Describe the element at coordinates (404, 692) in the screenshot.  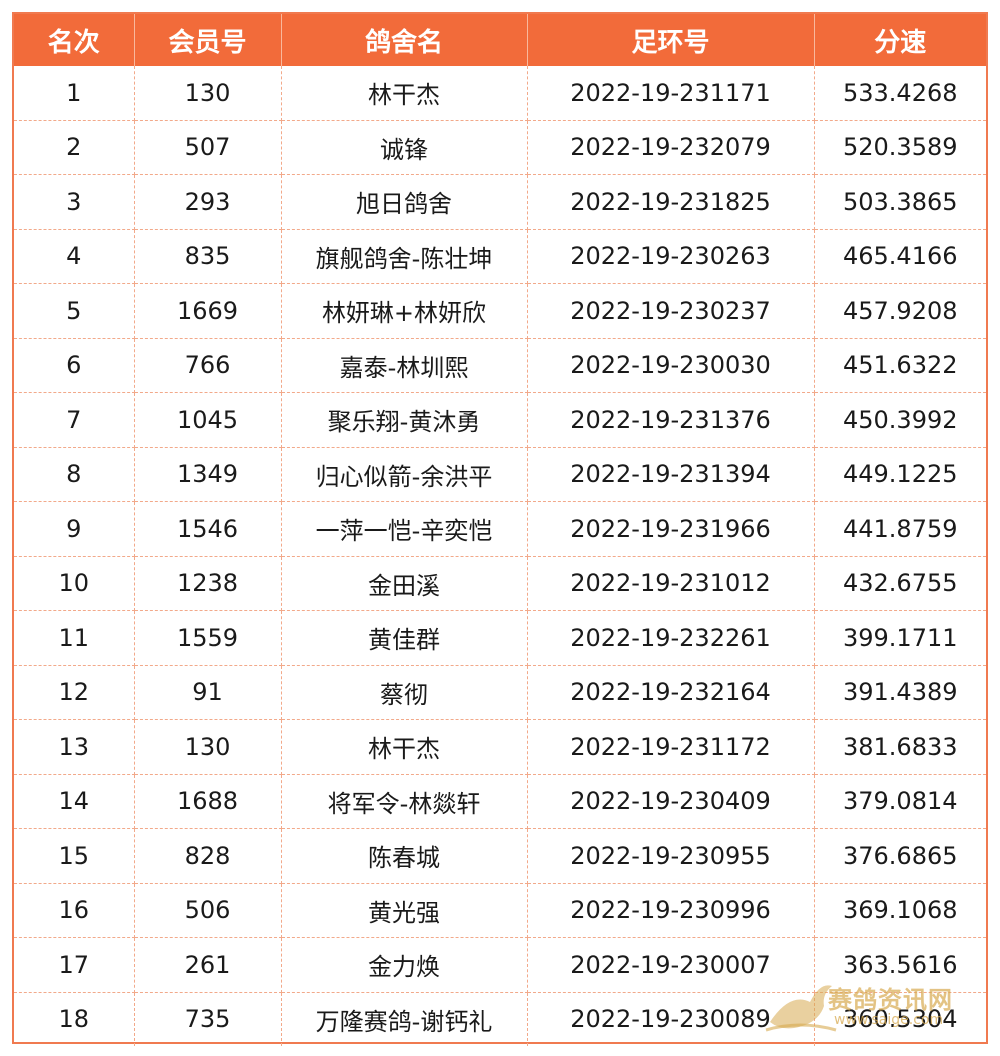
I see `loft-name-cell: 蔡彻` at that location.